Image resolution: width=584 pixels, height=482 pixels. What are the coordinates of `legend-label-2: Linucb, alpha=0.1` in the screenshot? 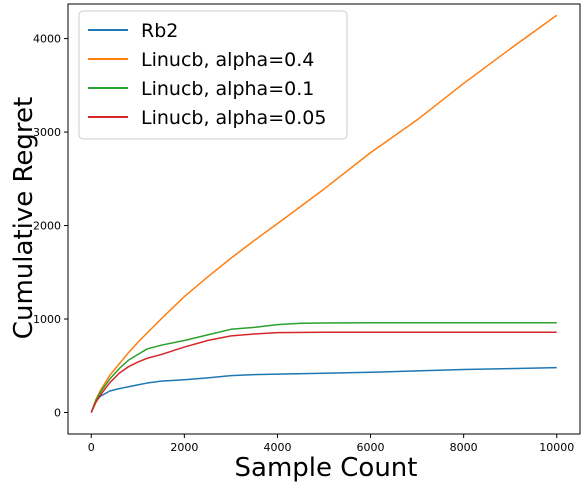 It's located at (227, 89).